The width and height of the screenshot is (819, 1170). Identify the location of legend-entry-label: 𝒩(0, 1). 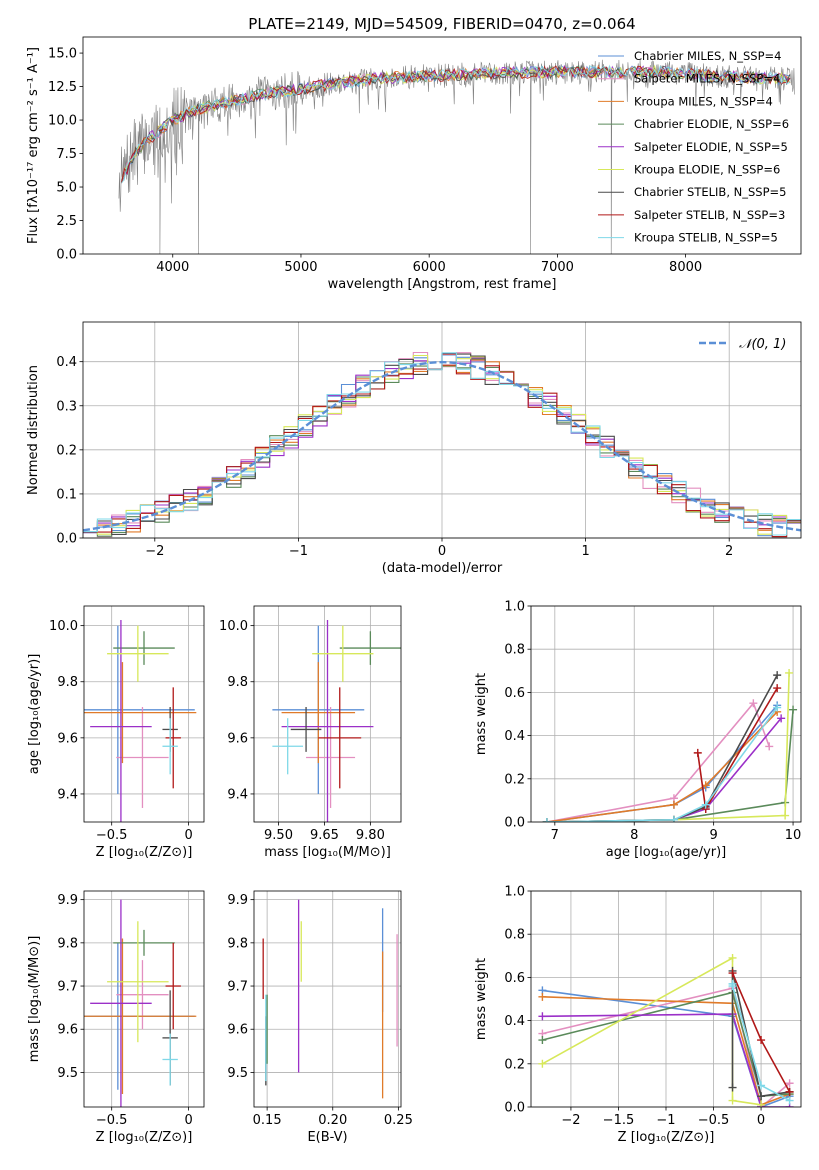
(762, 344).